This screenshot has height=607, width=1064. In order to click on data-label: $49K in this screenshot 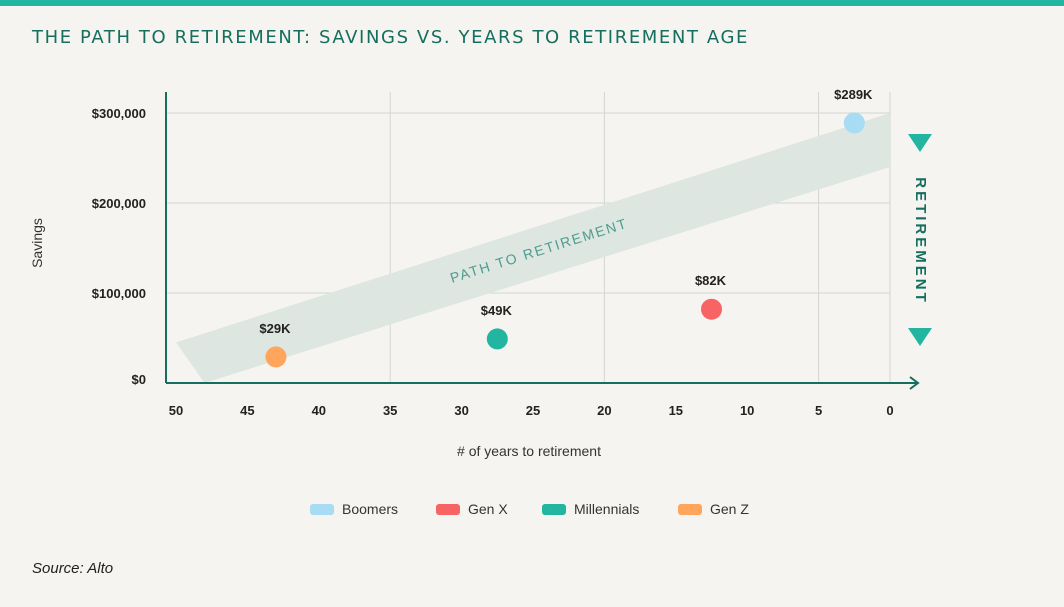, I will do `click(497, 310)`.